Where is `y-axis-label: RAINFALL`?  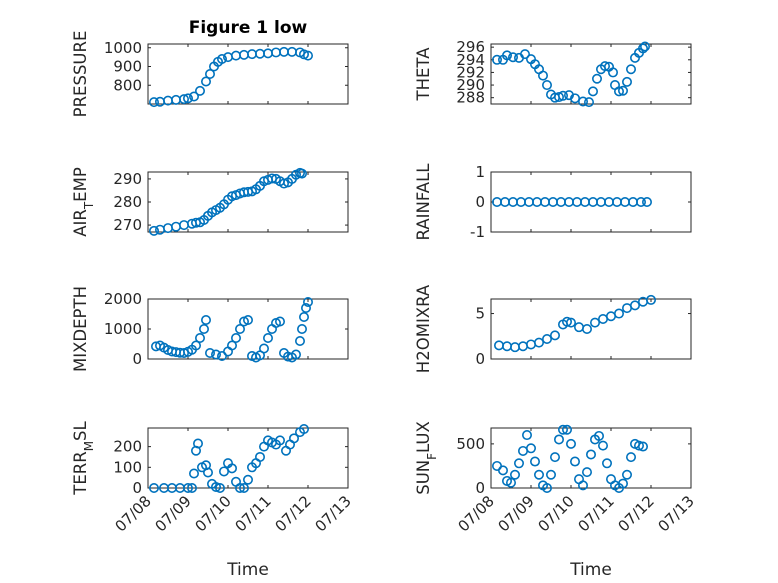 y-axis-label: RAINFALL is located at coordinates (423, 202).